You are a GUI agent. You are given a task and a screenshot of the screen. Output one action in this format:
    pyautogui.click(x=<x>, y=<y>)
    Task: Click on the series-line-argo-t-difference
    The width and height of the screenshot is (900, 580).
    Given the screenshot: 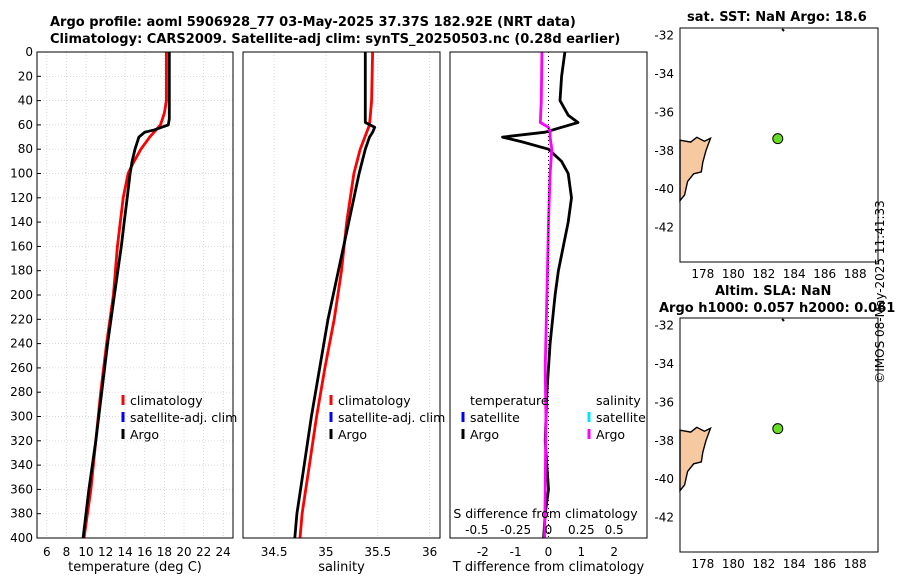 What is the action you would take?
    pyautogui.click(x=540, y=295)
    